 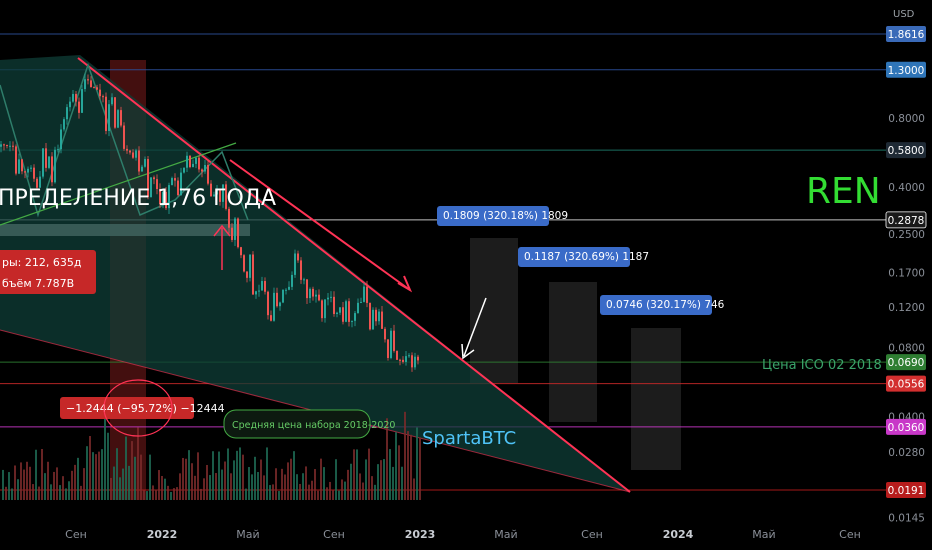 What do you see at coordinates (586, 257) in the screenshot?
I see `target-label-2-text: 0.1187 (320.69%) 1187` at bounding box center [586, 257].